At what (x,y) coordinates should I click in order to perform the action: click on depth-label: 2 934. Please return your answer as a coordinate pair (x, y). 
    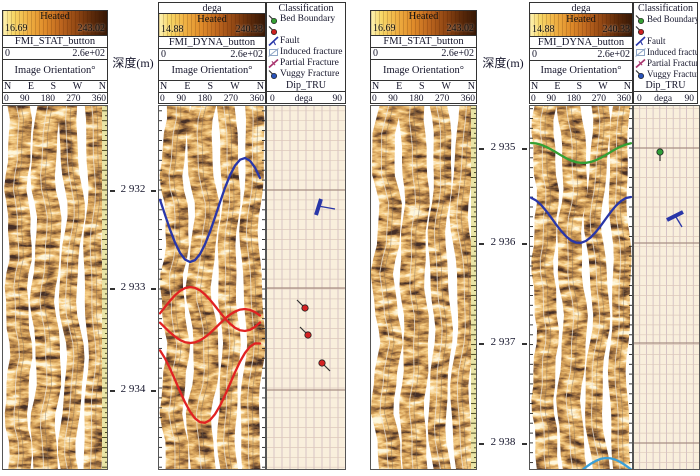
    Looking at the image, I should click on (133, 389).